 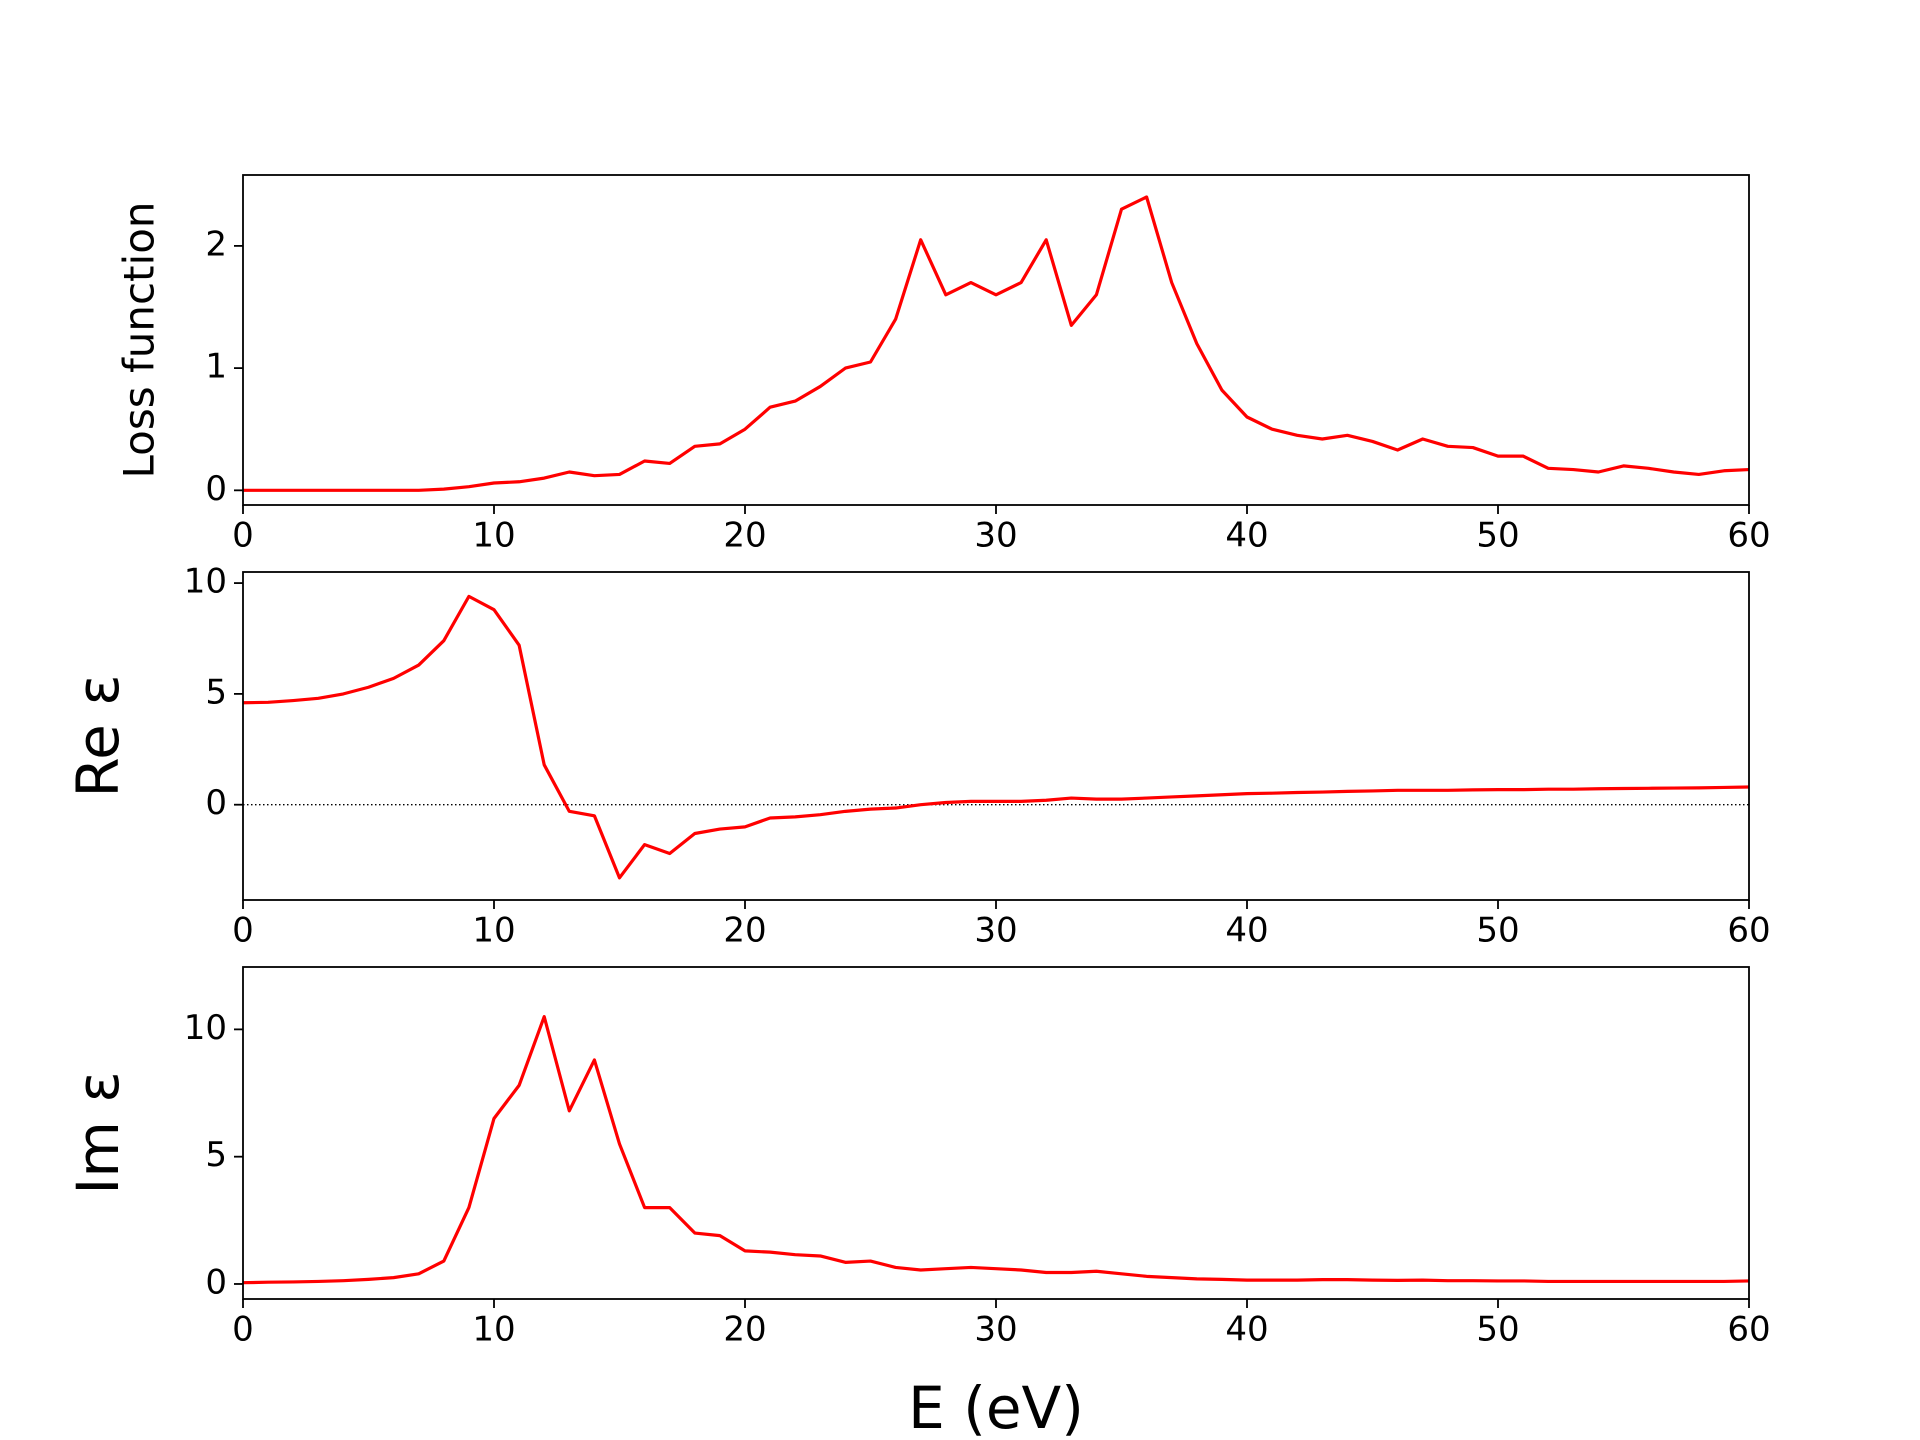 What do you see at coordinates (216, 367) in the screenshot?
I see `y-tick-label: 1` at bounding box center [216, 367].